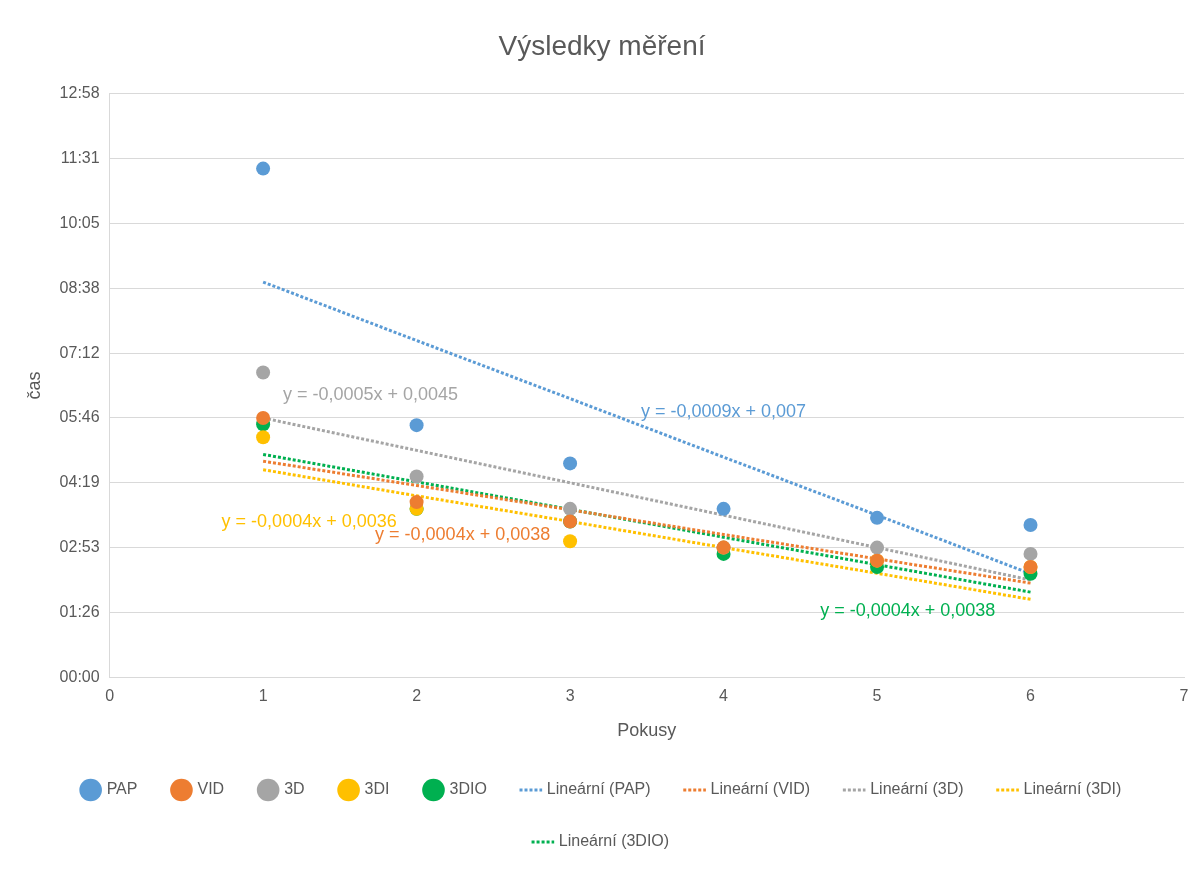 This screenshot has width=1202, height=870. I want to click on legend-label: Lineární (PAP), so click(598, 789).